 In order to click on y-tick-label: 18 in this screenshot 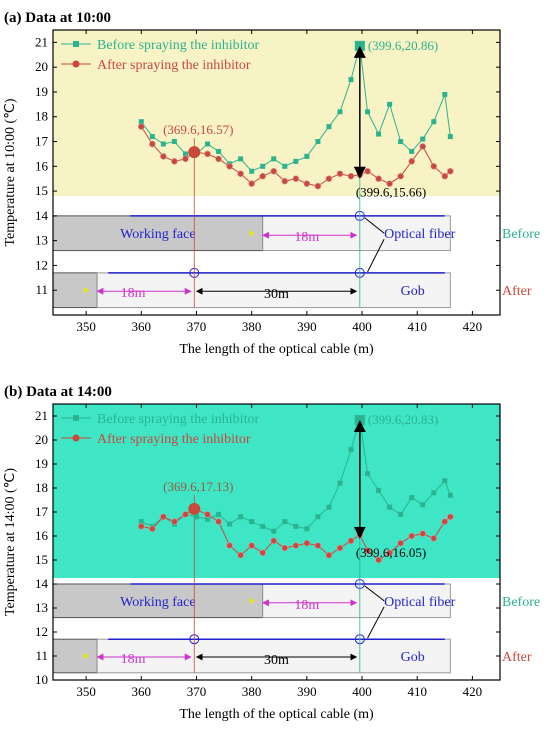, I will do `click(41, 116)`.